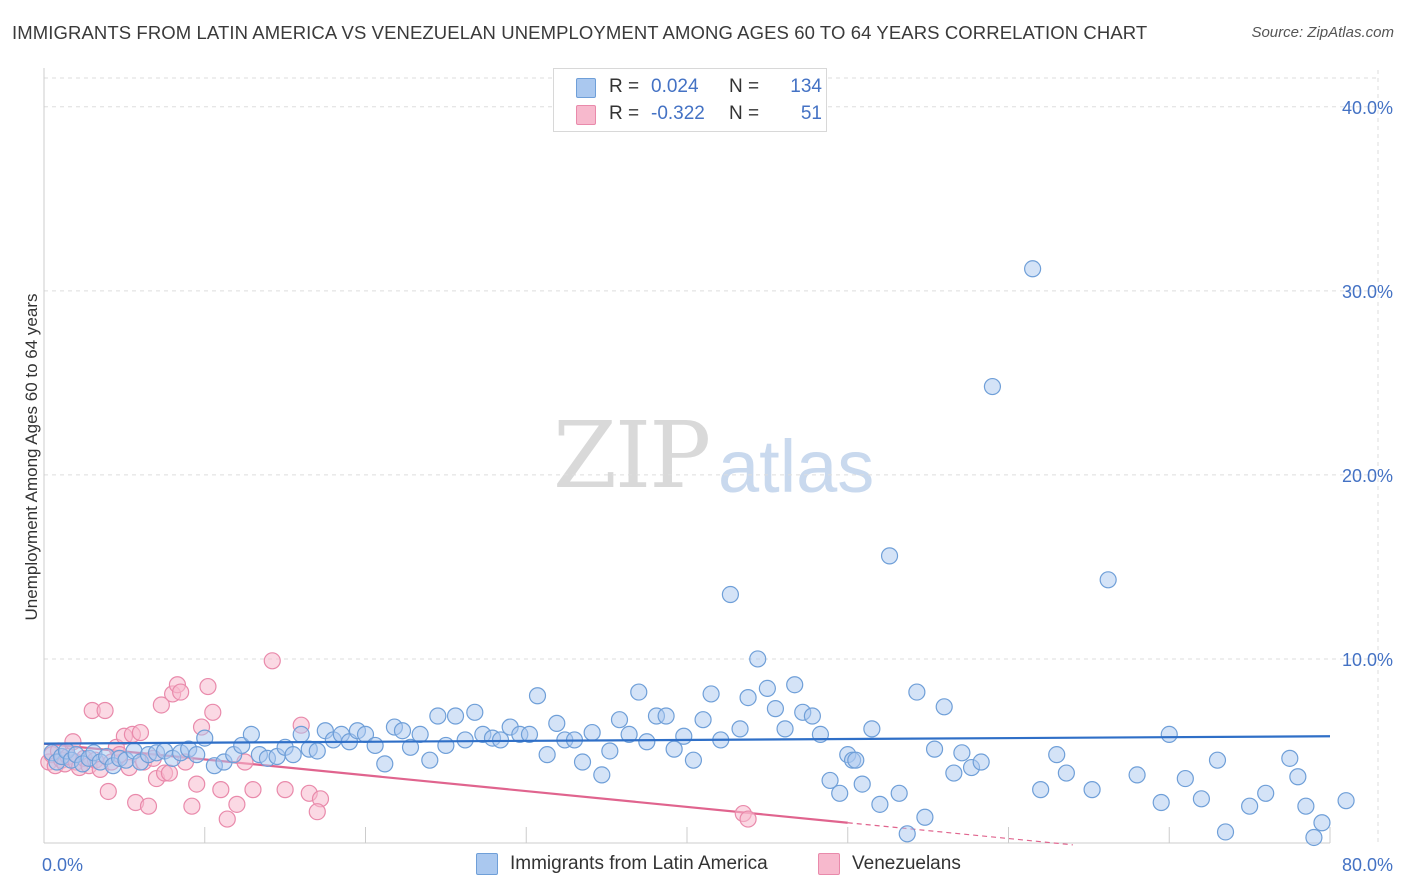 The height and width of the screenshot is (892, 1406). I want to click on y-tick-label: 30.0%, so click(1367, 292).